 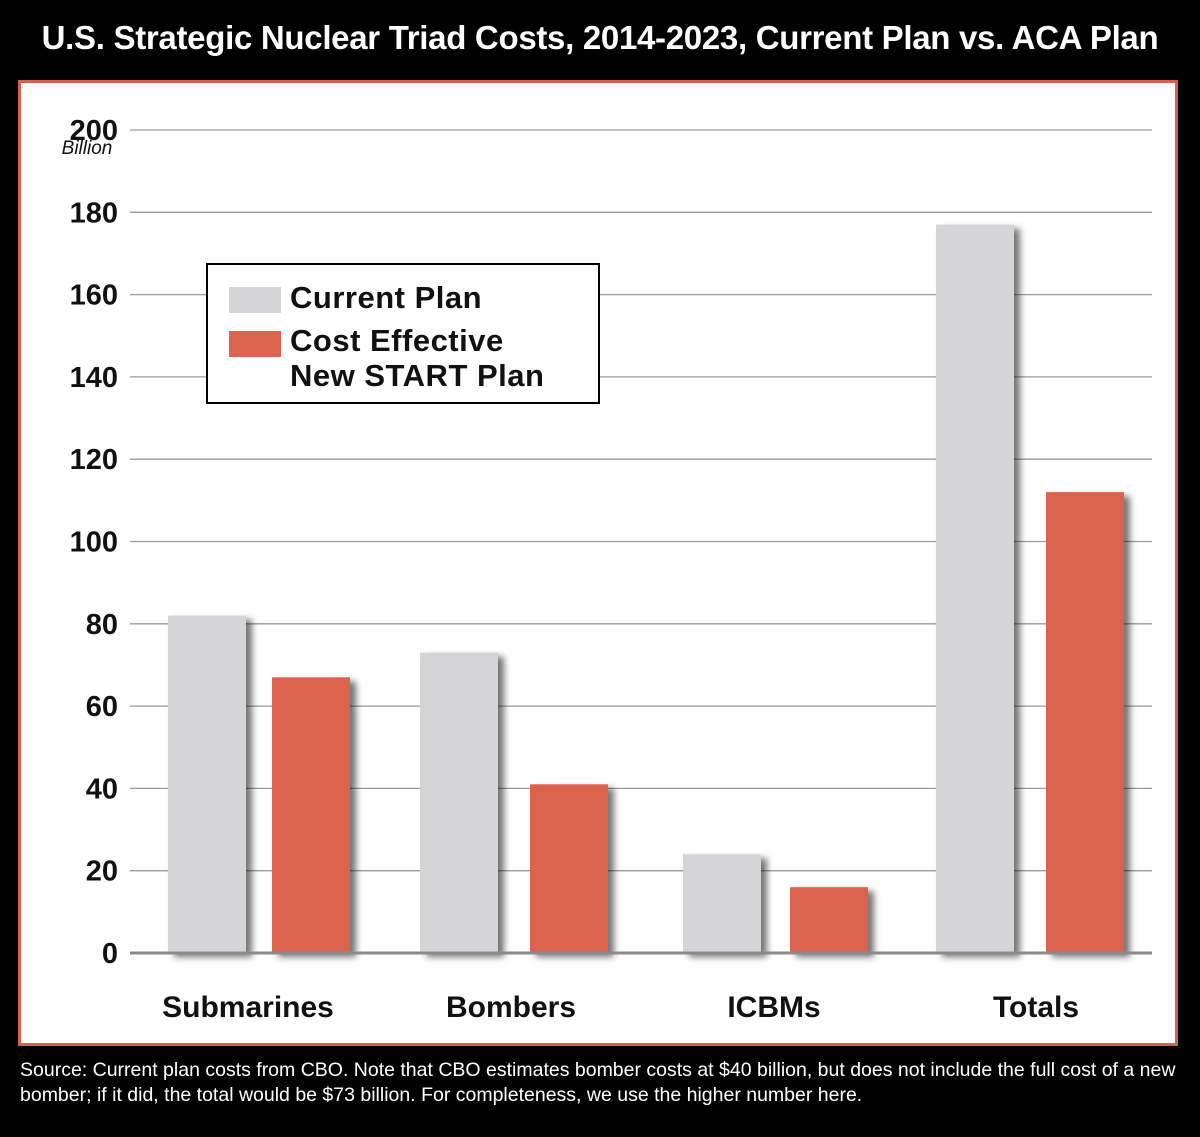 What do you see at coordinates (207, 784) in the screenshot?
I see `bar-current-submarines` at bounding box center [207, 784].